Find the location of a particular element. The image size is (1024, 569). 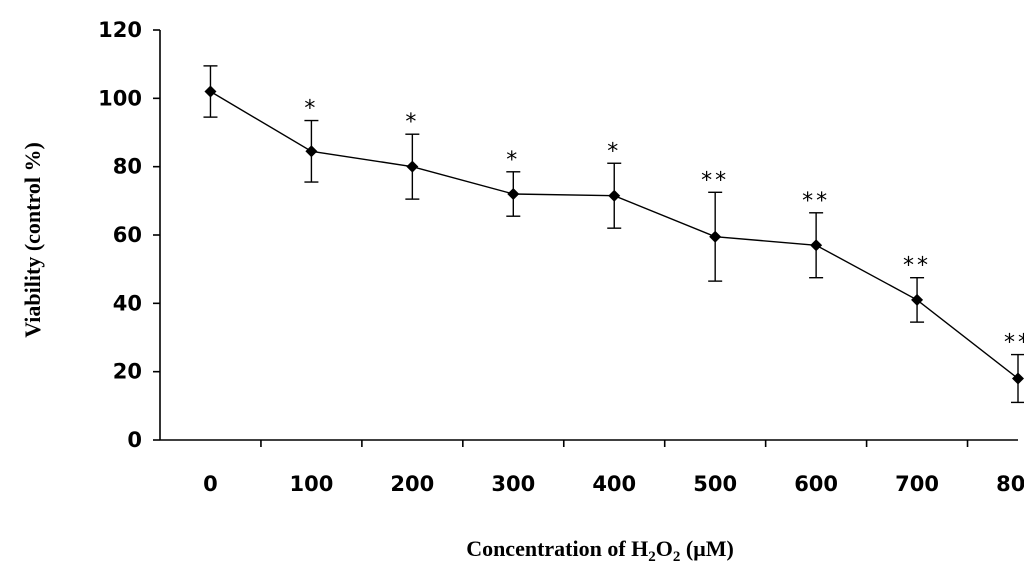

x-tick-label: 300 is located at coordinates (513, 484).